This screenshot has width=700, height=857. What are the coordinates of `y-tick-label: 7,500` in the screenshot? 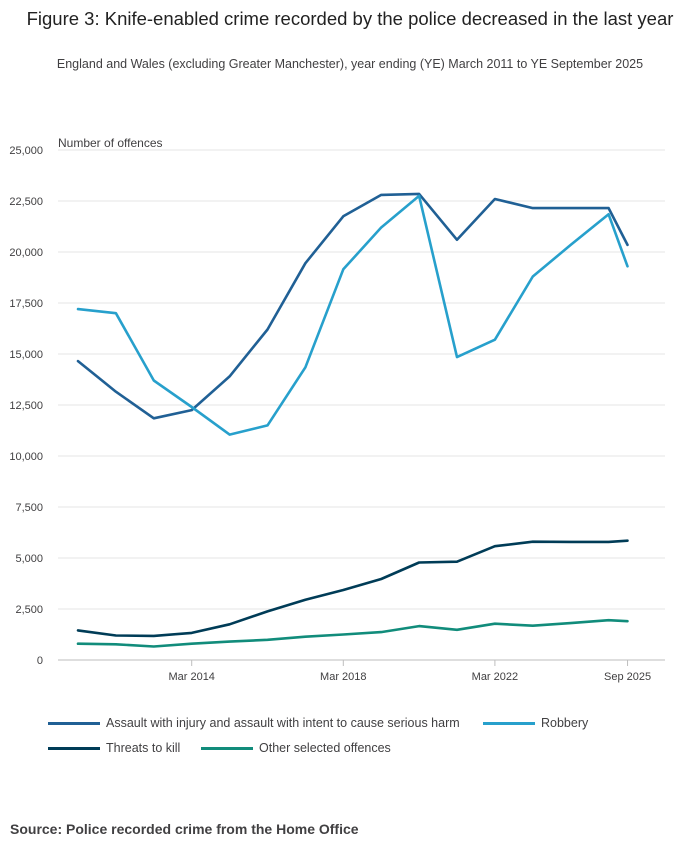 It's located at (29, 508).